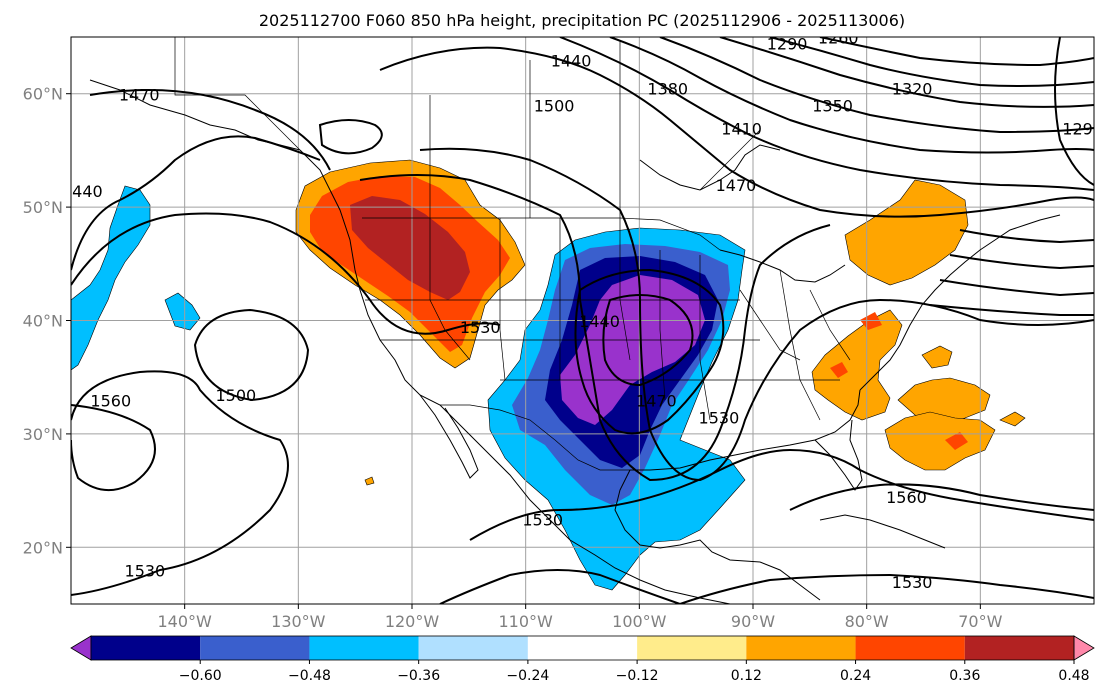 This screenshot has height=698, width=1105. I want to click on contour-label-text: 1380, so click(667, 89).